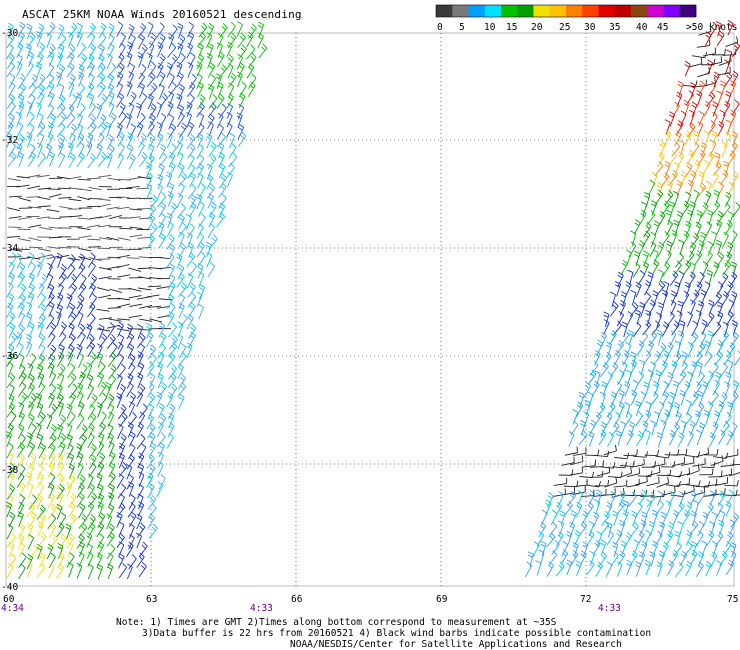  What do you see at coordinates (537, 27) in the screenshot?
I see `legend-label: 20` at bounding box center [537, 27].